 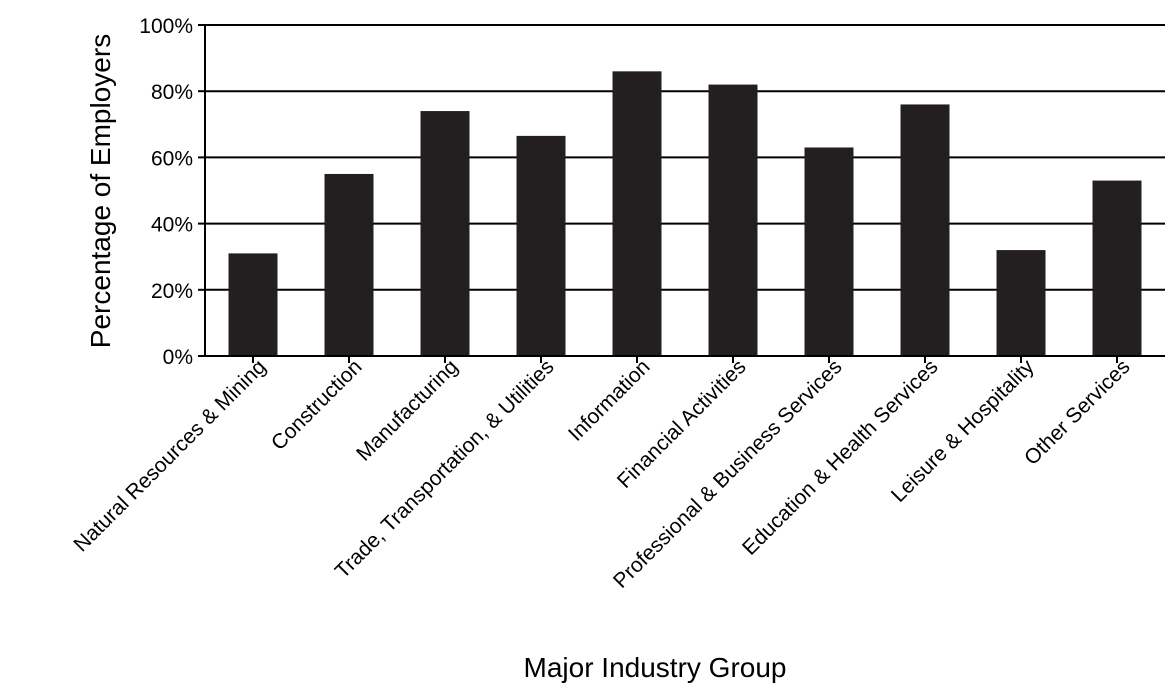 What do you see at coordinates (172, 291) in the screenshot?
I see `y-tick-label: 20%` at bounding box center [172, 291].